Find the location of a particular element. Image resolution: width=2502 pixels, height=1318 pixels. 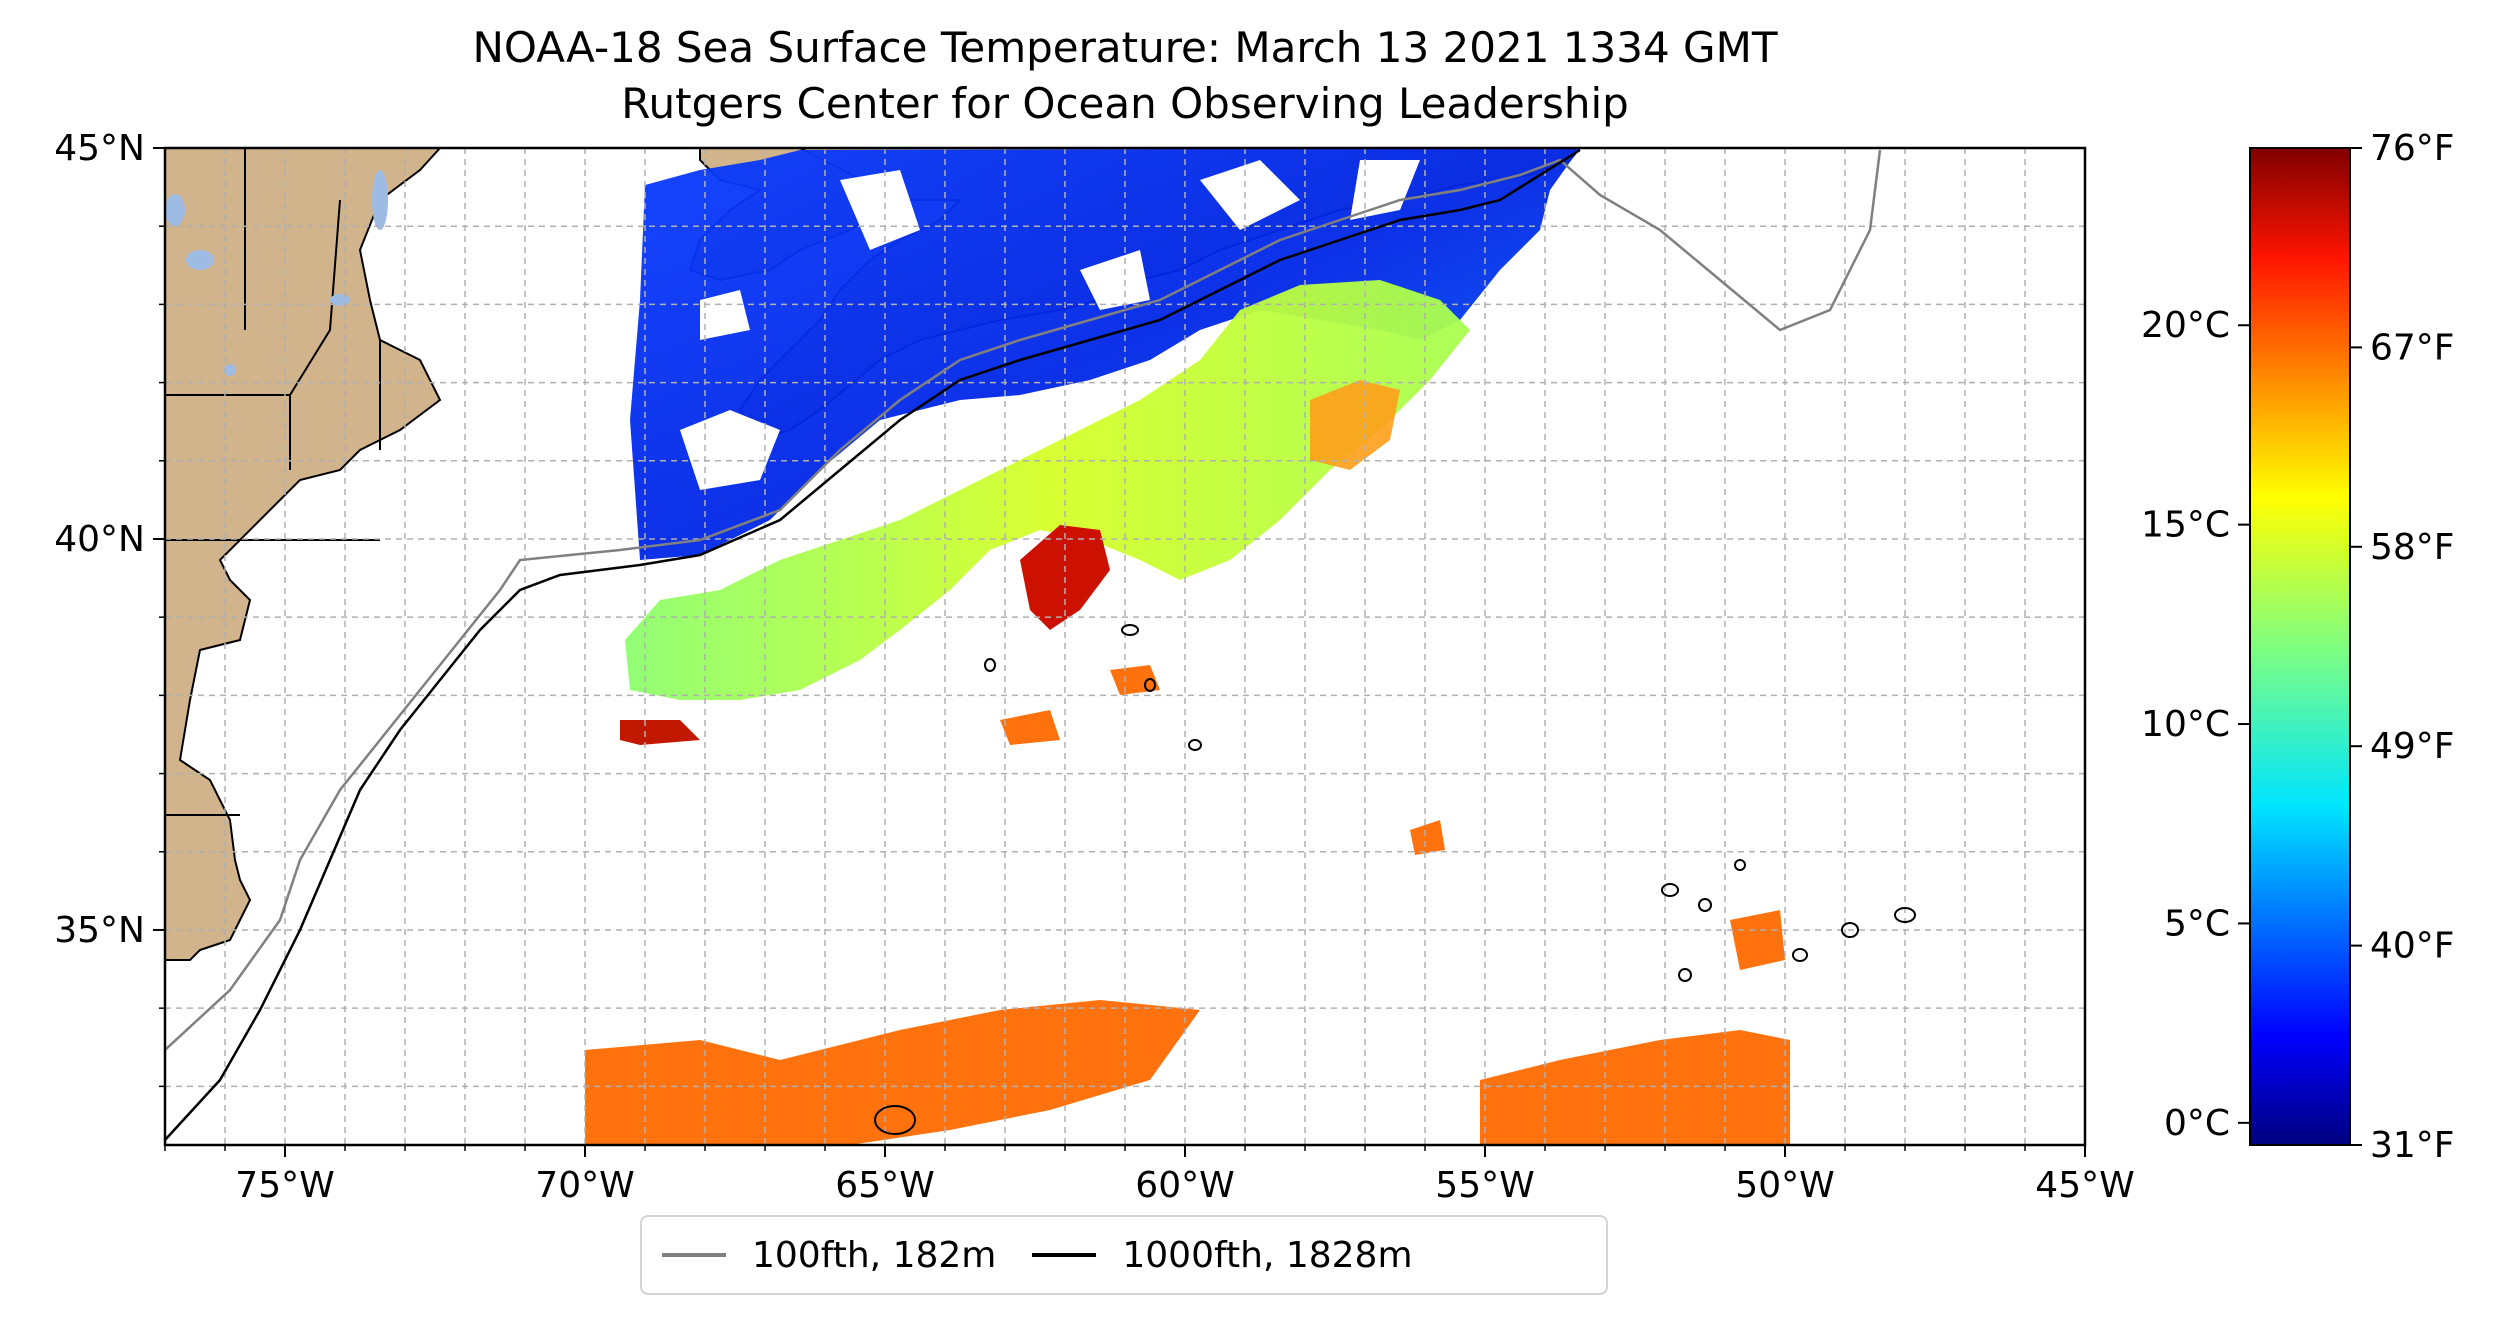

state-borders is located at coordinates (273, 482).